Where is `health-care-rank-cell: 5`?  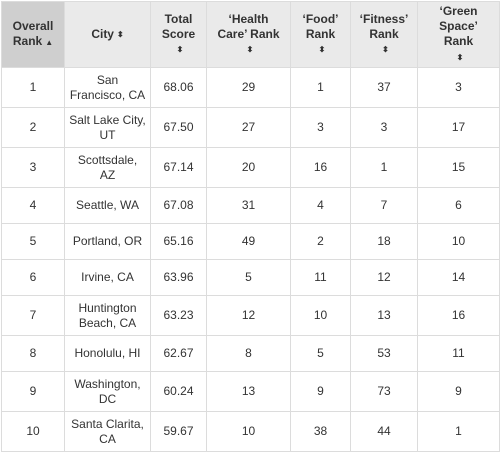
health-care-rank-cell: 5 is located at coordinates (248, 277).